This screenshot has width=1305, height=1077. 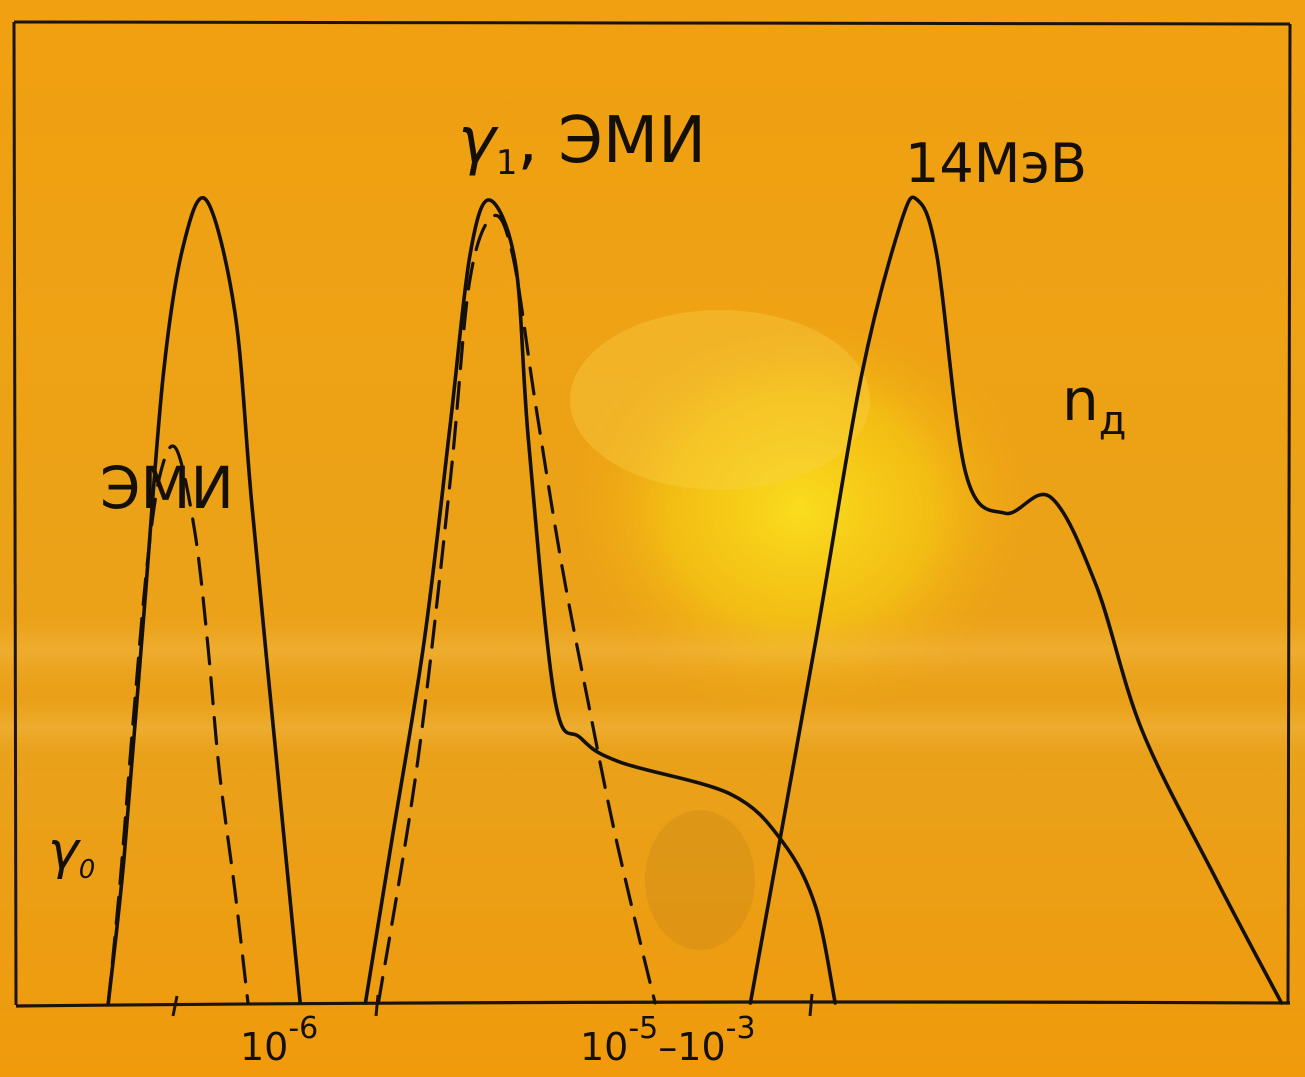 What do you see at coordinates (996, 163) in the screenshot?
I see `label-14mev: 14МэВ` at bounding box center [996, 163].